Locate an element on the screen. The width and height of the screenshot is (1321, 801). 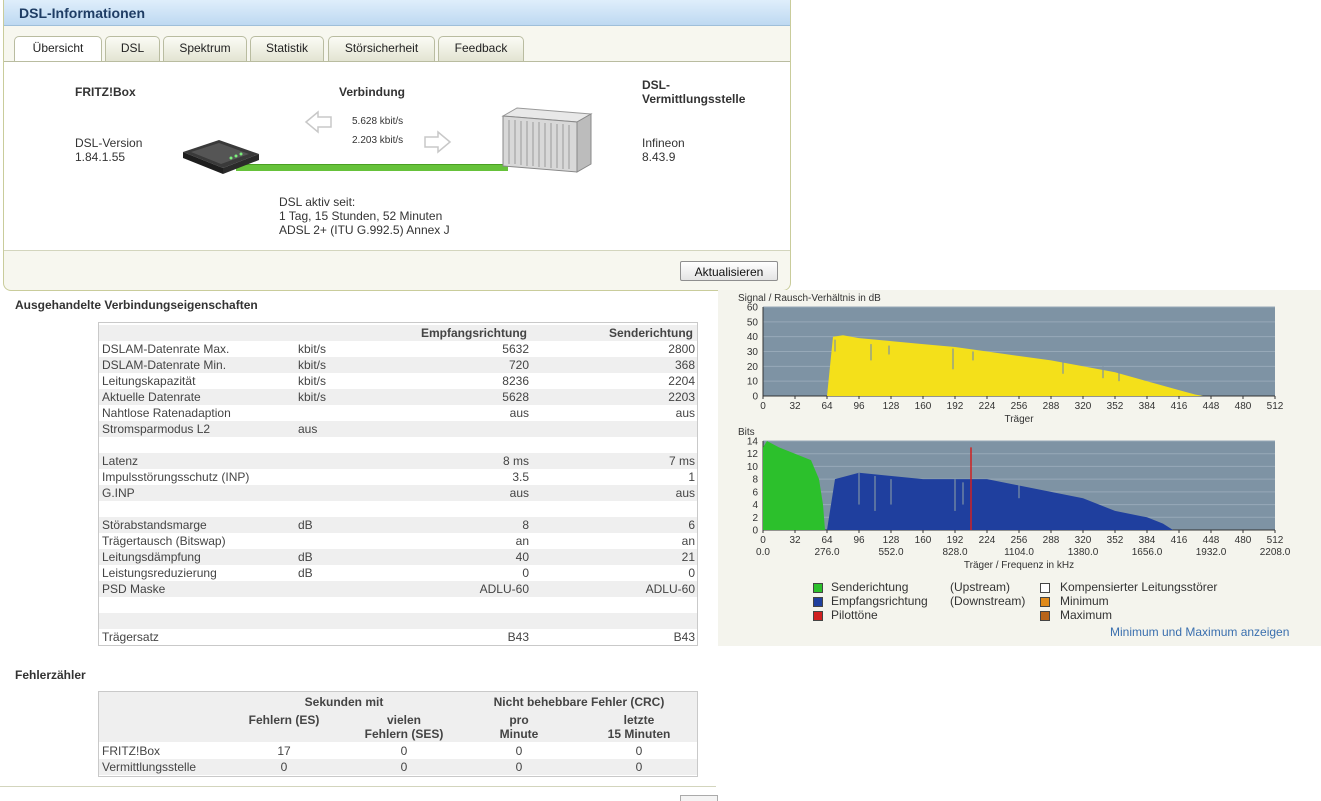
x-tick-label: 224 is located at coordinates (987, 406).